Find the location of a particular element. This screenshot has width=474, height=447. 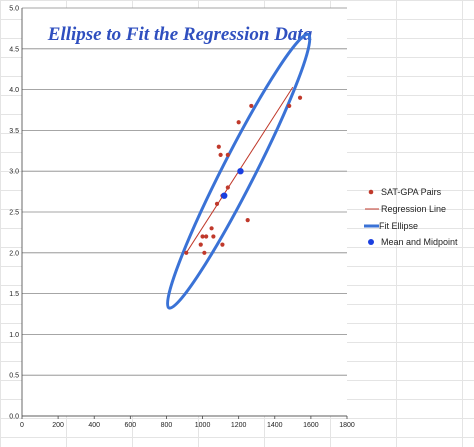

y-tick-label: 0.0 is located at coordinates (14, 417).